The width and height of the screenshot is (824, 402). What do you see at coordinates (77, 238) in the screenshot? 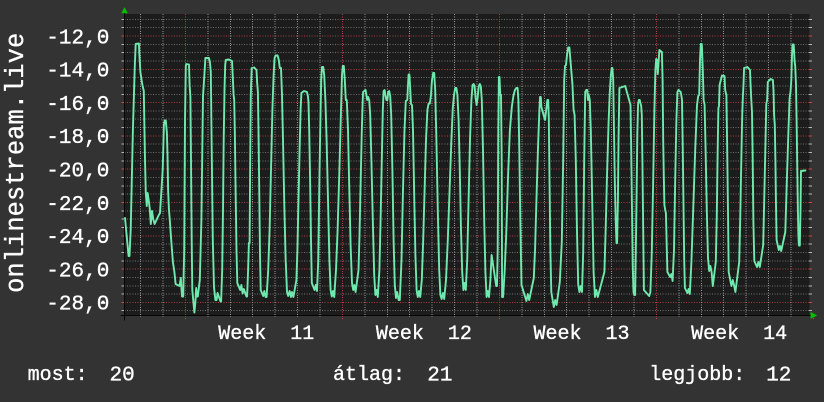
I see `svg-text: -24,0` at bounding box center [77, 238].